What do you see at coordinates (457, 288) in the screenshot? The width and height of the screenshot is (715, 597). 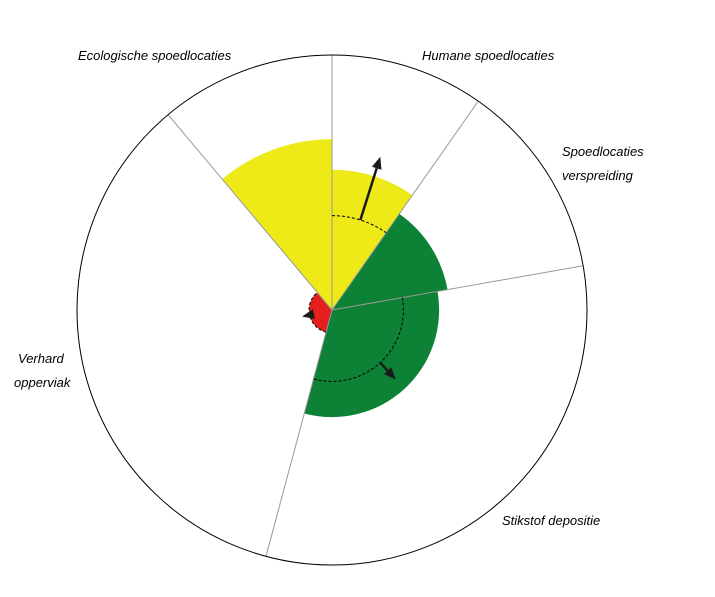 I see `divider-stikstof-depositie` at bounding box center [457, 288].